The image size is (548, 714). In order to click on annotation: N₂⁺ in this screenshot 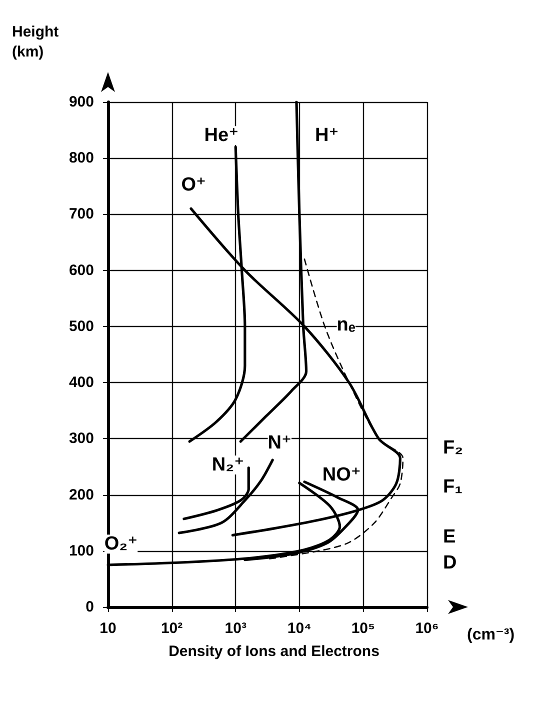, I will do `click(228, 465)`.